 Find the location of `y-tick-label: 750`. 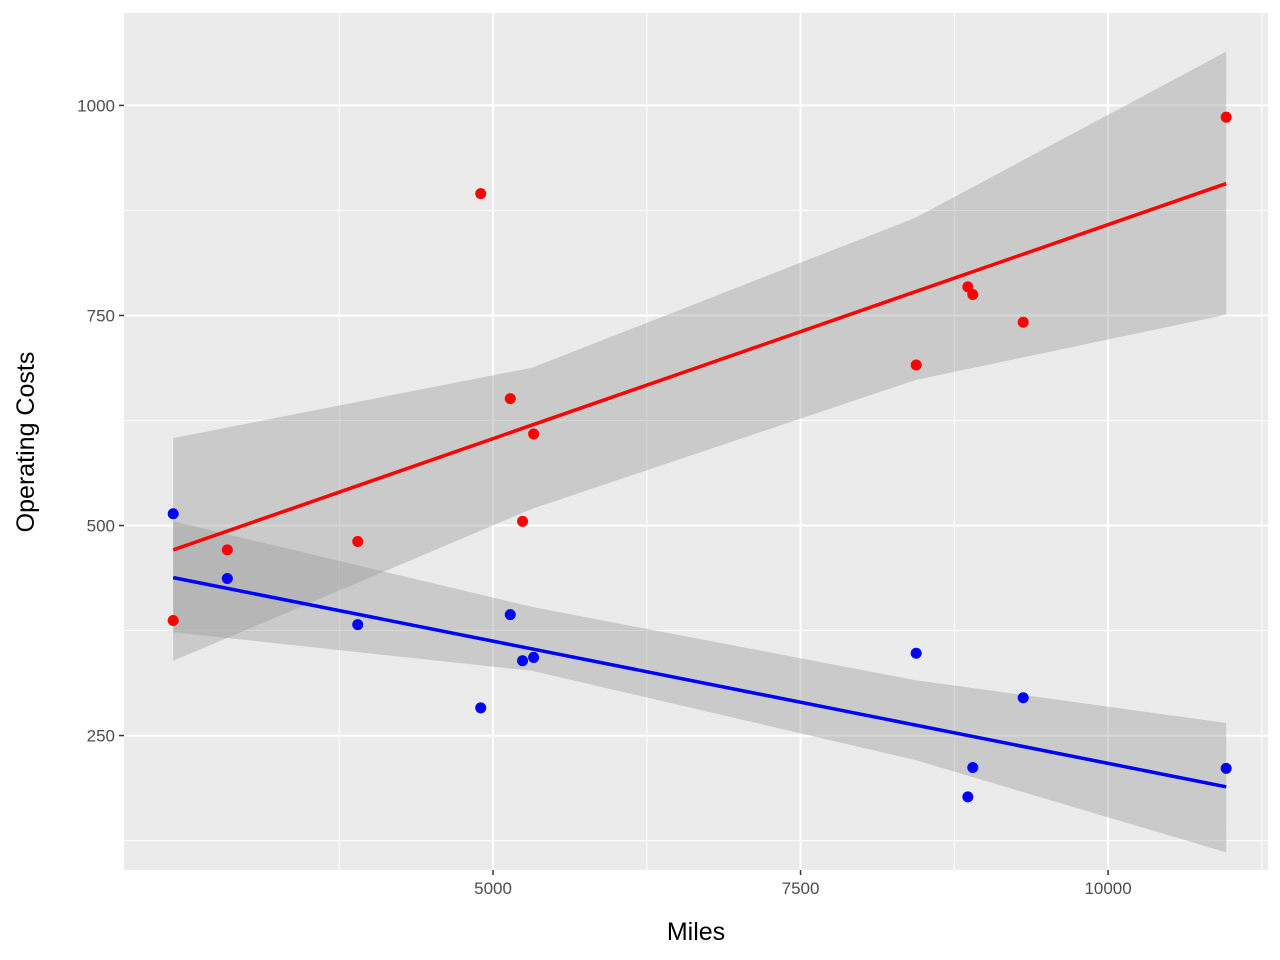

y-tick-label: 750 is located at coordinates (101, 315).